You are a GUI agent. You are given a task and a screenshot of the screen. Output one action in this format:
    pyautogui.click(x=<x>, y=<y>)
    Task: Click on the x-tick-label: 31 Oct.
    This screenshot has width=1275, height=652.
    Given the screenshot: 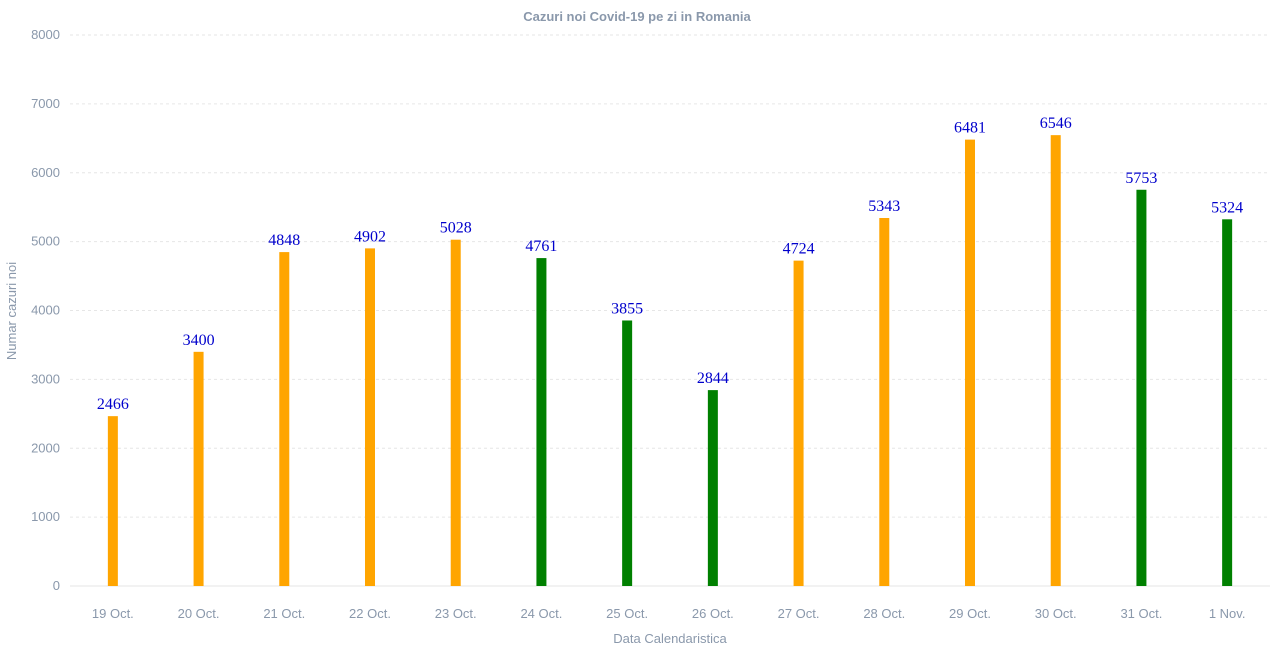 What is the action you would take?
    pyautogui.click(x=1141, y=613)
    